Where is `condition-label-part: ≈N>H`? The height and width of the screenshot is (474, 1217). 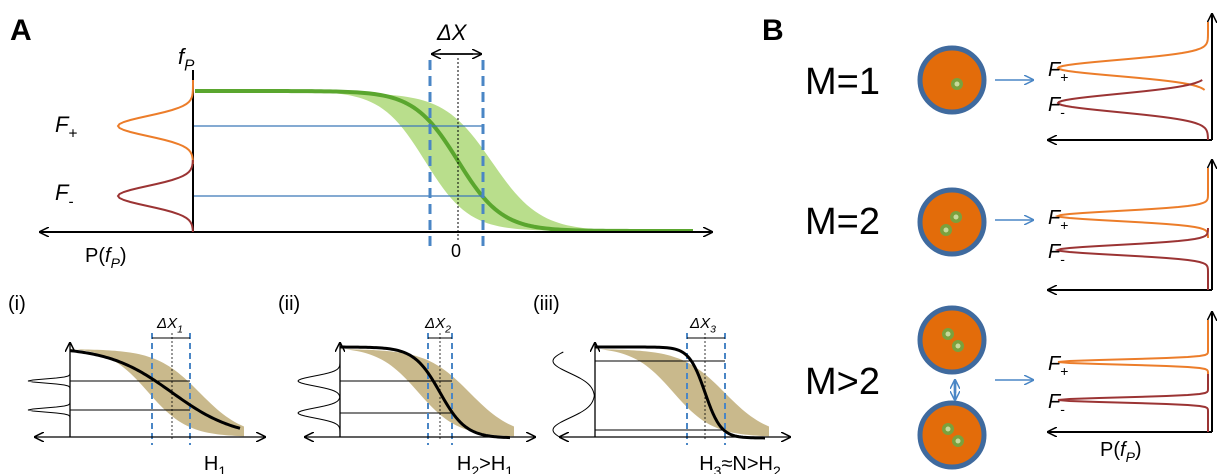 condition-label-part: ≈N>H is located at coordinates (747, 463).